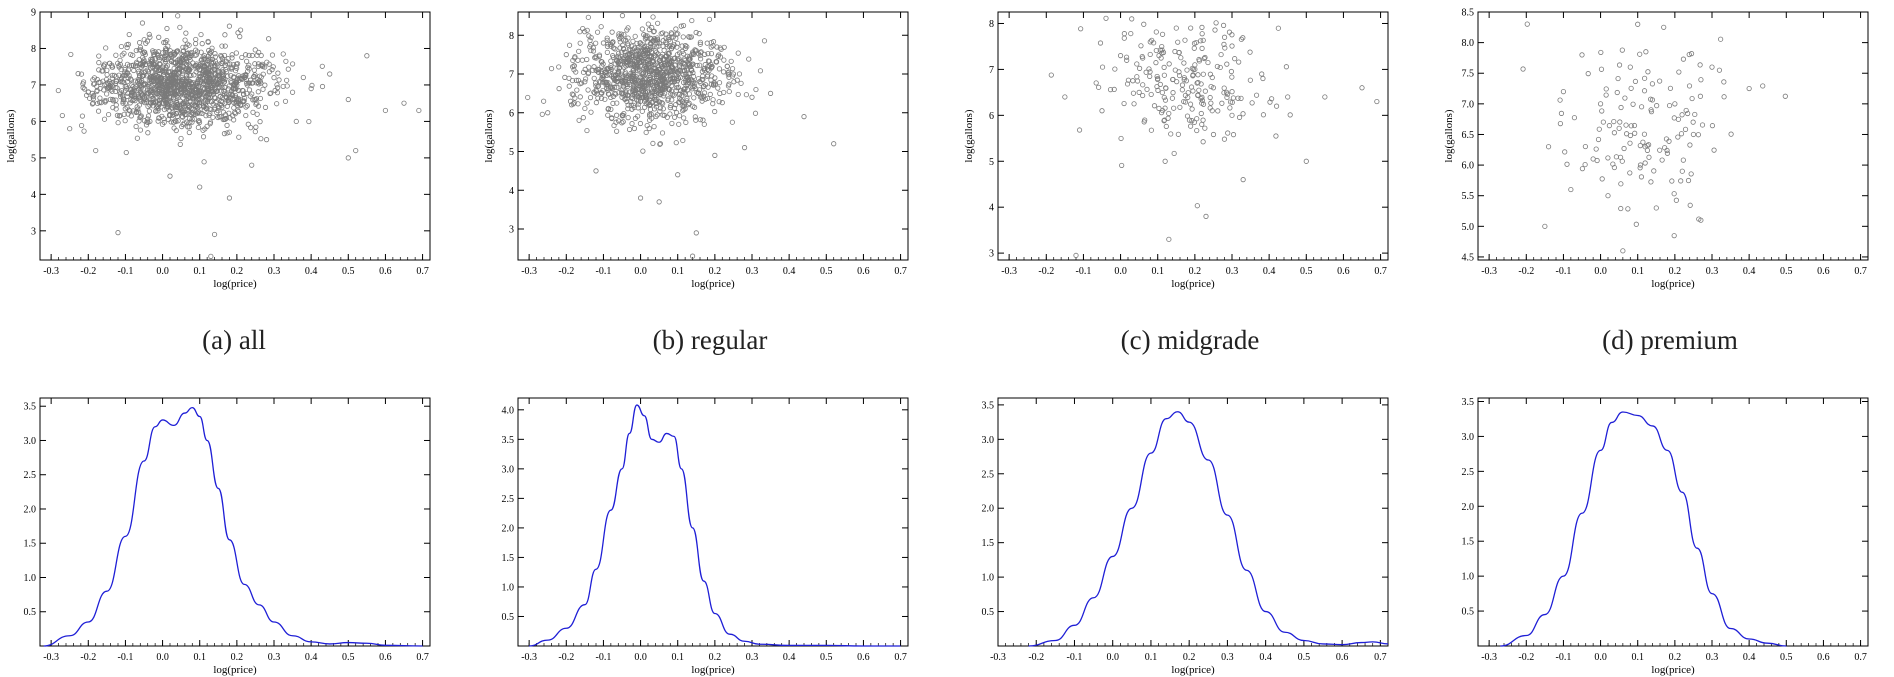  I want to click on y-tick-label: 8, so click(991, 24).